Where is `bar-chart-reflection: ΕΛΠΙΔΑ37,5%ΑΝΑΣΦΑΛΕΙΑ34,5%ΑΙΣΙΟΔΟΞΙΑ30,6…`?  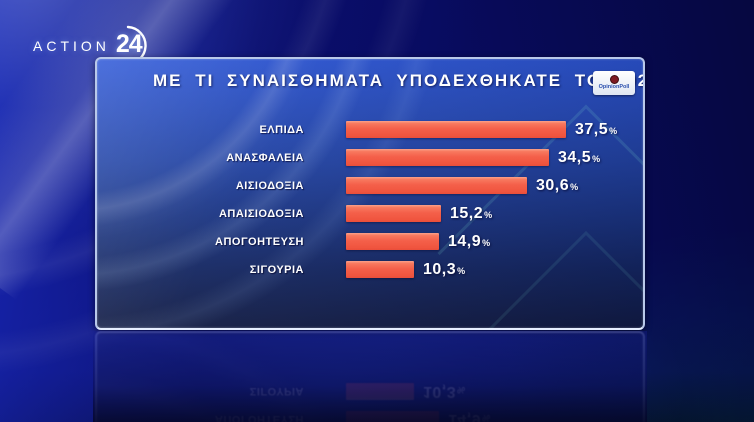
bar-chart-reflection: ΕΛΠΙΔΑ37,5%ΑΝΑΣΦΑΛΕΙΑ34,5%ΑΙΣΙΟΔΟΞΙΑ30,6… is located at coordinates (370, 397).